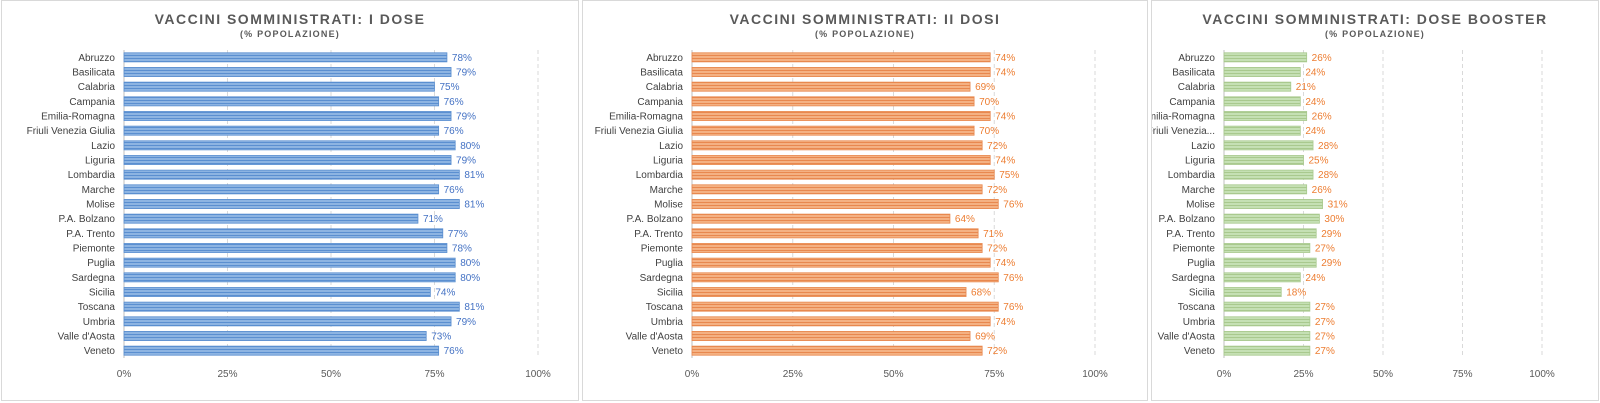  Describe the element at coordinates (1186, 219) in the screenshot. I see `category-label: P.A. Bolzano` at that location.